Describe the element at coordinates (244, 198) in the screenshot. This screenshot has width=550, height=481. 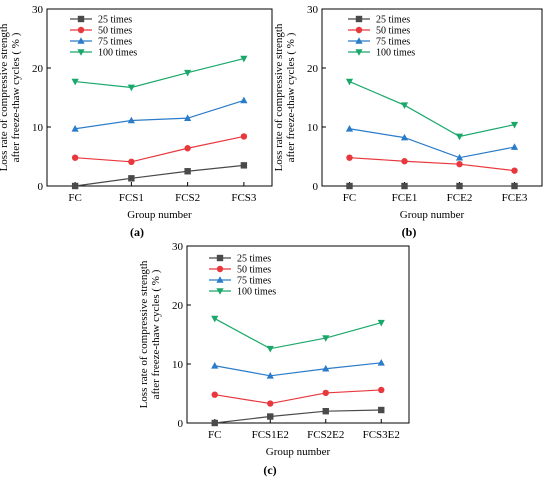
I see `x-tick-label: FCS3` at that location.